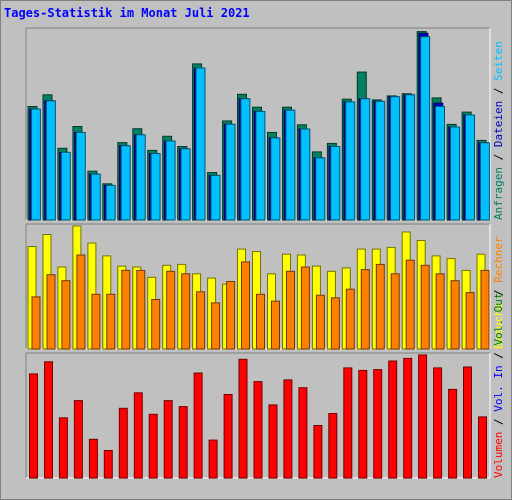  Describe the element at coordinates (498, 292) in the screenshot. I see `visits-legend: Besuche / Rechner` at that location.